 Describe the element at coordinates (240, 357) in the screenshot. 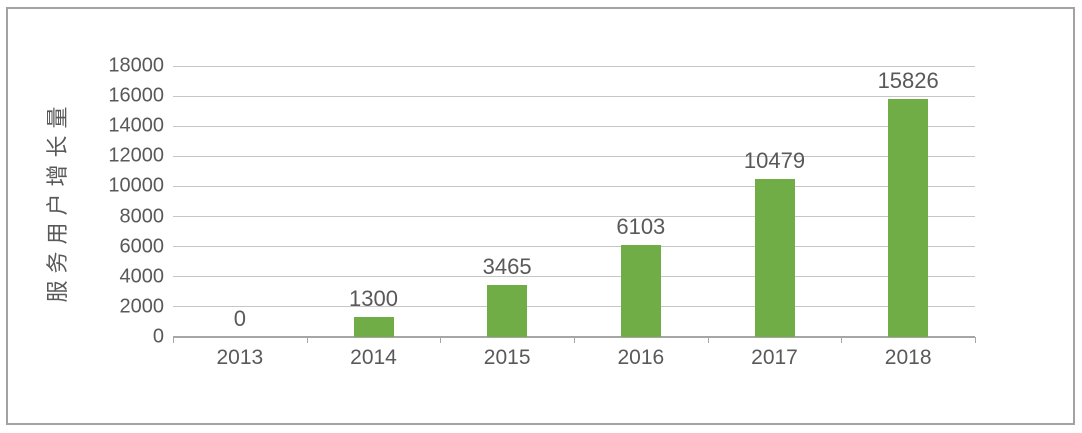

I see `x-tick-label: 2013` at that location.